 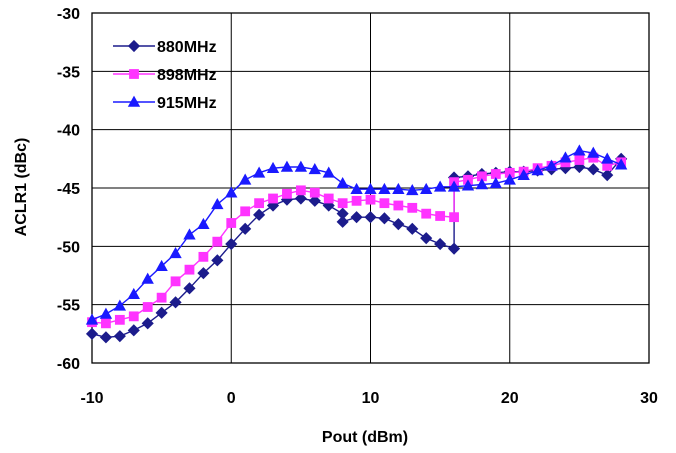 What do you see at coordinates (187, 75) in the screenshot?
I see `legend-label: 898MHz` at bounding box center [187, 75].